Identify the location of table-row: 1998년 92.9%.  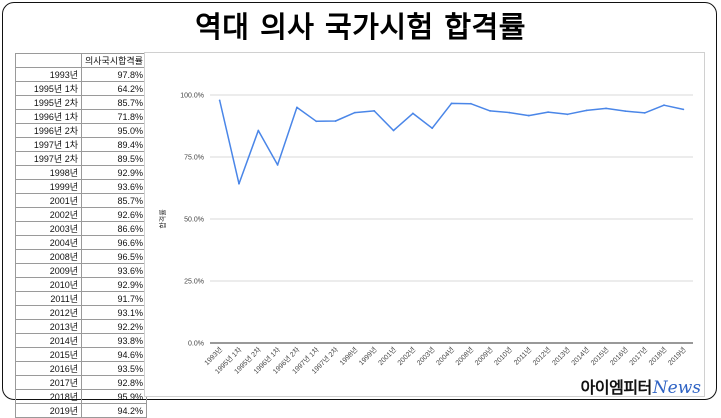
(81, 172).